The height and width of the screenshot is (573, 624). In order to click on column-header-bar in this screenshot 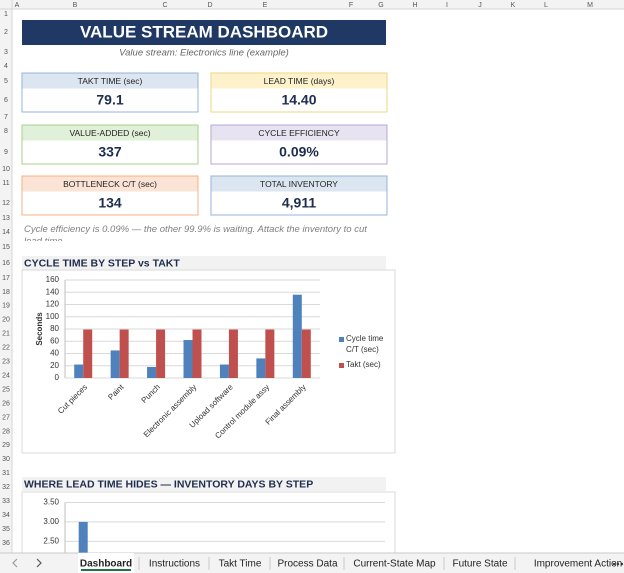, I will do `click(312, 4)`.